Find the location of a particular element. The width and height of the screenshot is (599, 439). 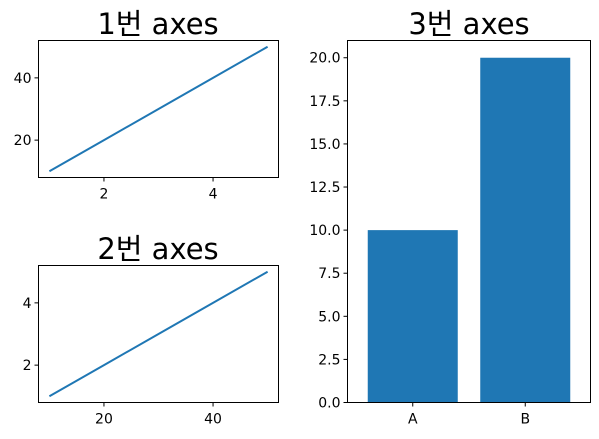

axes-1-title: 1번 axes is located at coordinates (157, 24).